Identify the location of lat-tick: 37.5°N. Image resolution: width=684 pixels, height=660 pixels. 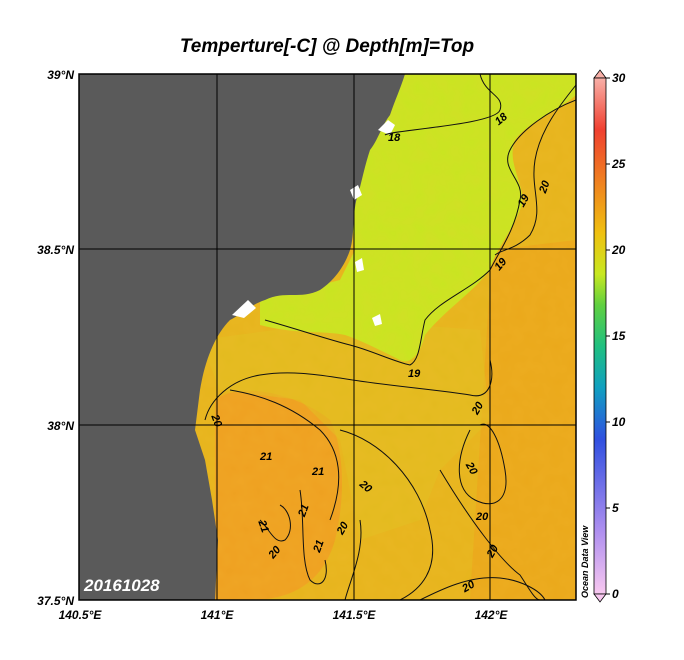
(55, 601).